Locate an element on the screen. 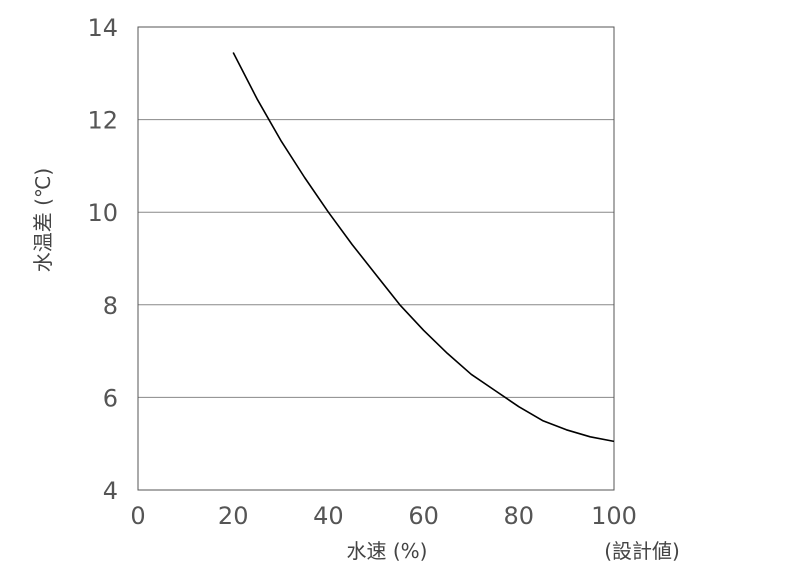 This screenshot has height=581, width=800. y-tick-label: 14 is located at coordinates (102, 28).